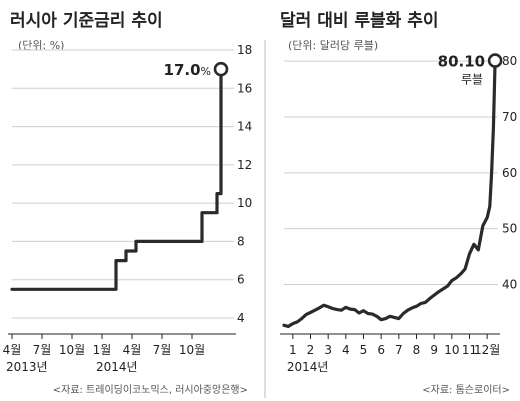  What do you see at coordinates (150, 390) in the screenshot?
I see `source-note: <자료: 트레이딩이코노믹스, 러시아중앙은행>` at bounding box center [150, 390].